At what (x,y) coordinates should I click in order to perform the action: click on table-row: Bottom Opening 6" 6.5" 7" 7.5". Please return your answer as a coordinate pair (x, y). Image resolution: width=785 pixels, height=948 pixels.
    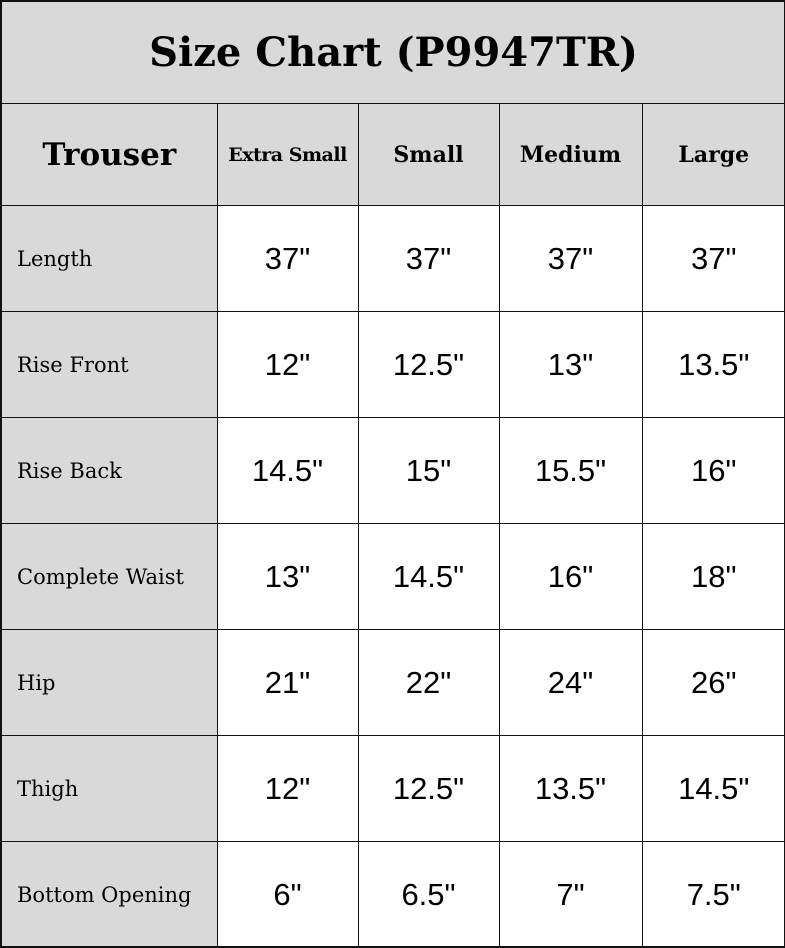
    Looking at the image, I should click on (393, 893).